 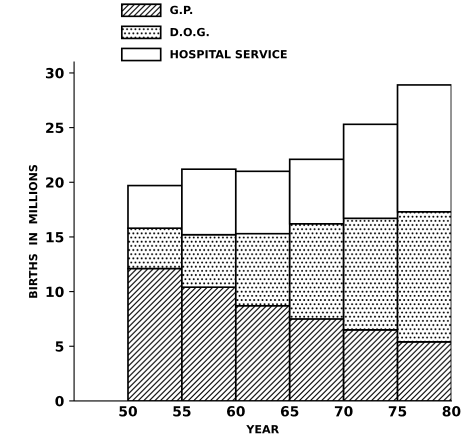 I want to click on y-tick-label: 15, so click(x=55, y=237).